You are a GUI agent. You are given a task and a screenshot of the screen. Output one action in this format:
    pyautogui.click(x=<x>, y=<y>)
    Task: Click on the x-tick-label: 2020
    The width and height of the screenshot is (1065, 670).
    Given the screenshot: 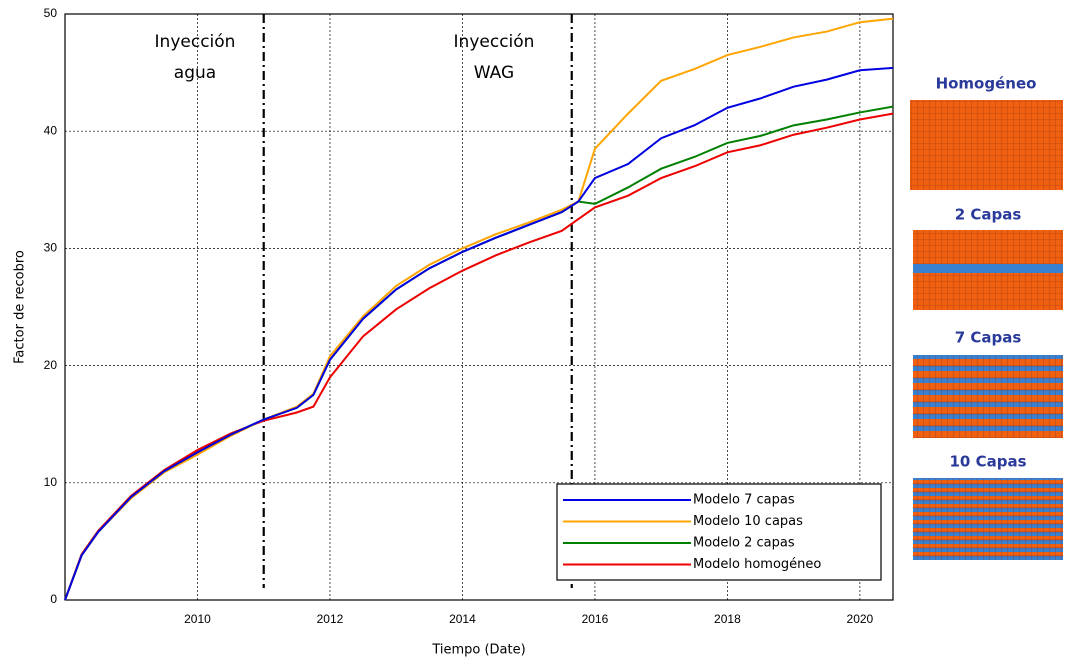 What is the action you would take?
    pyautogui.click(x=860, y=619)
    